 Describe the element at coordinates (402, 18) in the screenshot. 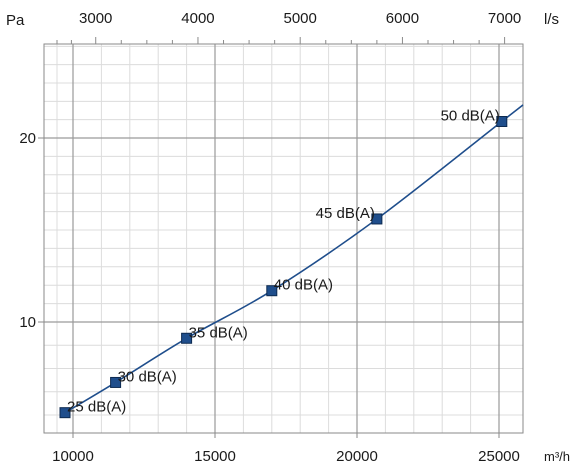

I see `top-axis-tick-label: 6000` at that location.